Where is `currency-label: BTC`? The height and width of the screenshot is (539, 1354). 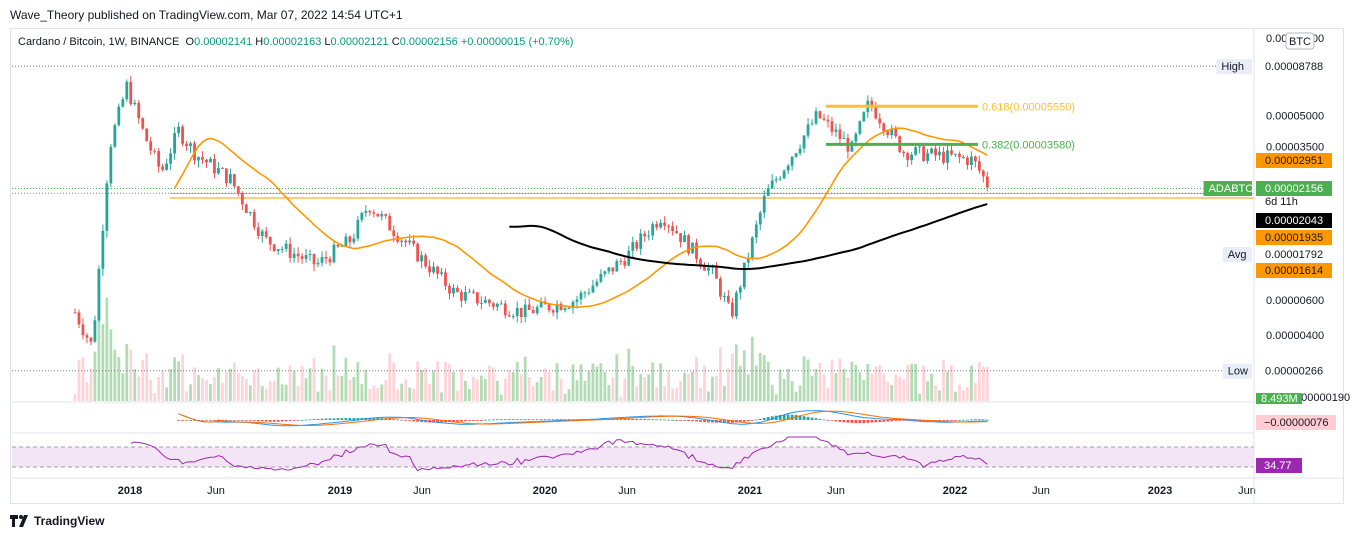 currency-label: BTC is located at coordinates (1300, 42).